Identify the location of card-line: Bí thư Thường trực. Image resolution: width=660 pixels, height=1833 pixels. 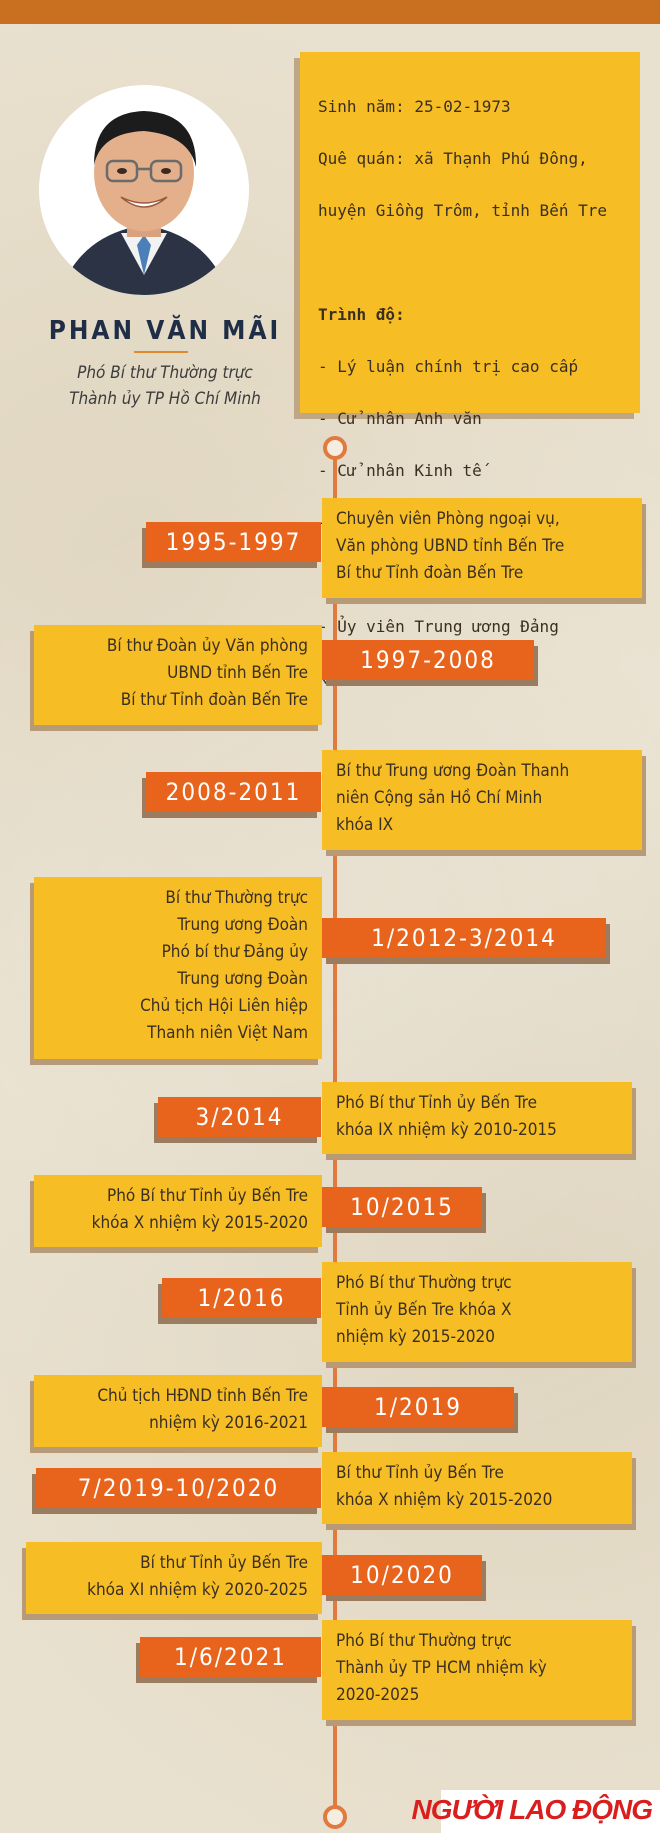
(236, 898).